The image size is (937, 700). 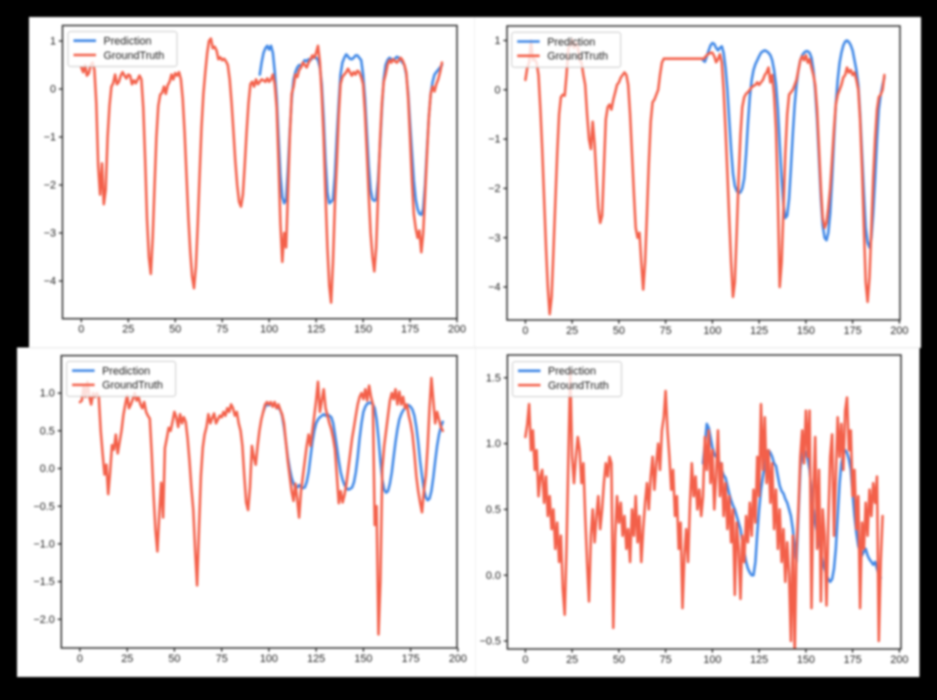 What do you see at coordinates (43, 620) in the screenshot?
I see `svg-text: −2.0` at bounding box center [43, 620].